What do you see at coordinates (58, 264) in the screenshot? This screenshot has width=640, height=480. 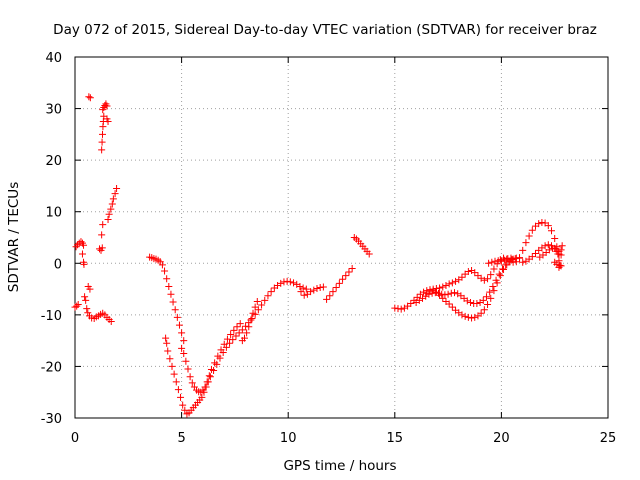 I see `y-tick-label: 0` at bounding box center [58, 264].